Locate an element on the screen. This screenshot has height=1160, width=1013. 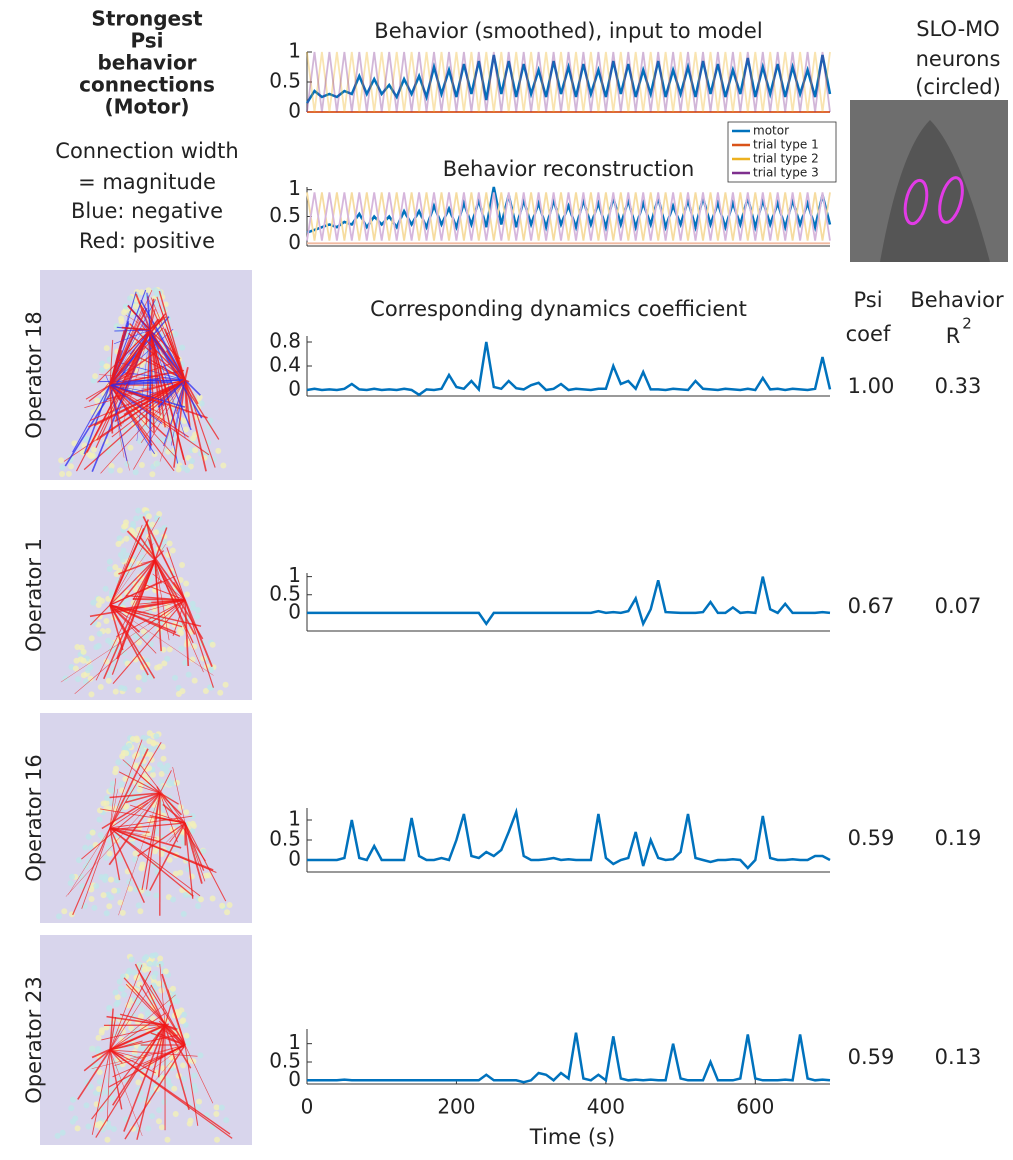
column-header: coef is located at coordinates (868, 334).